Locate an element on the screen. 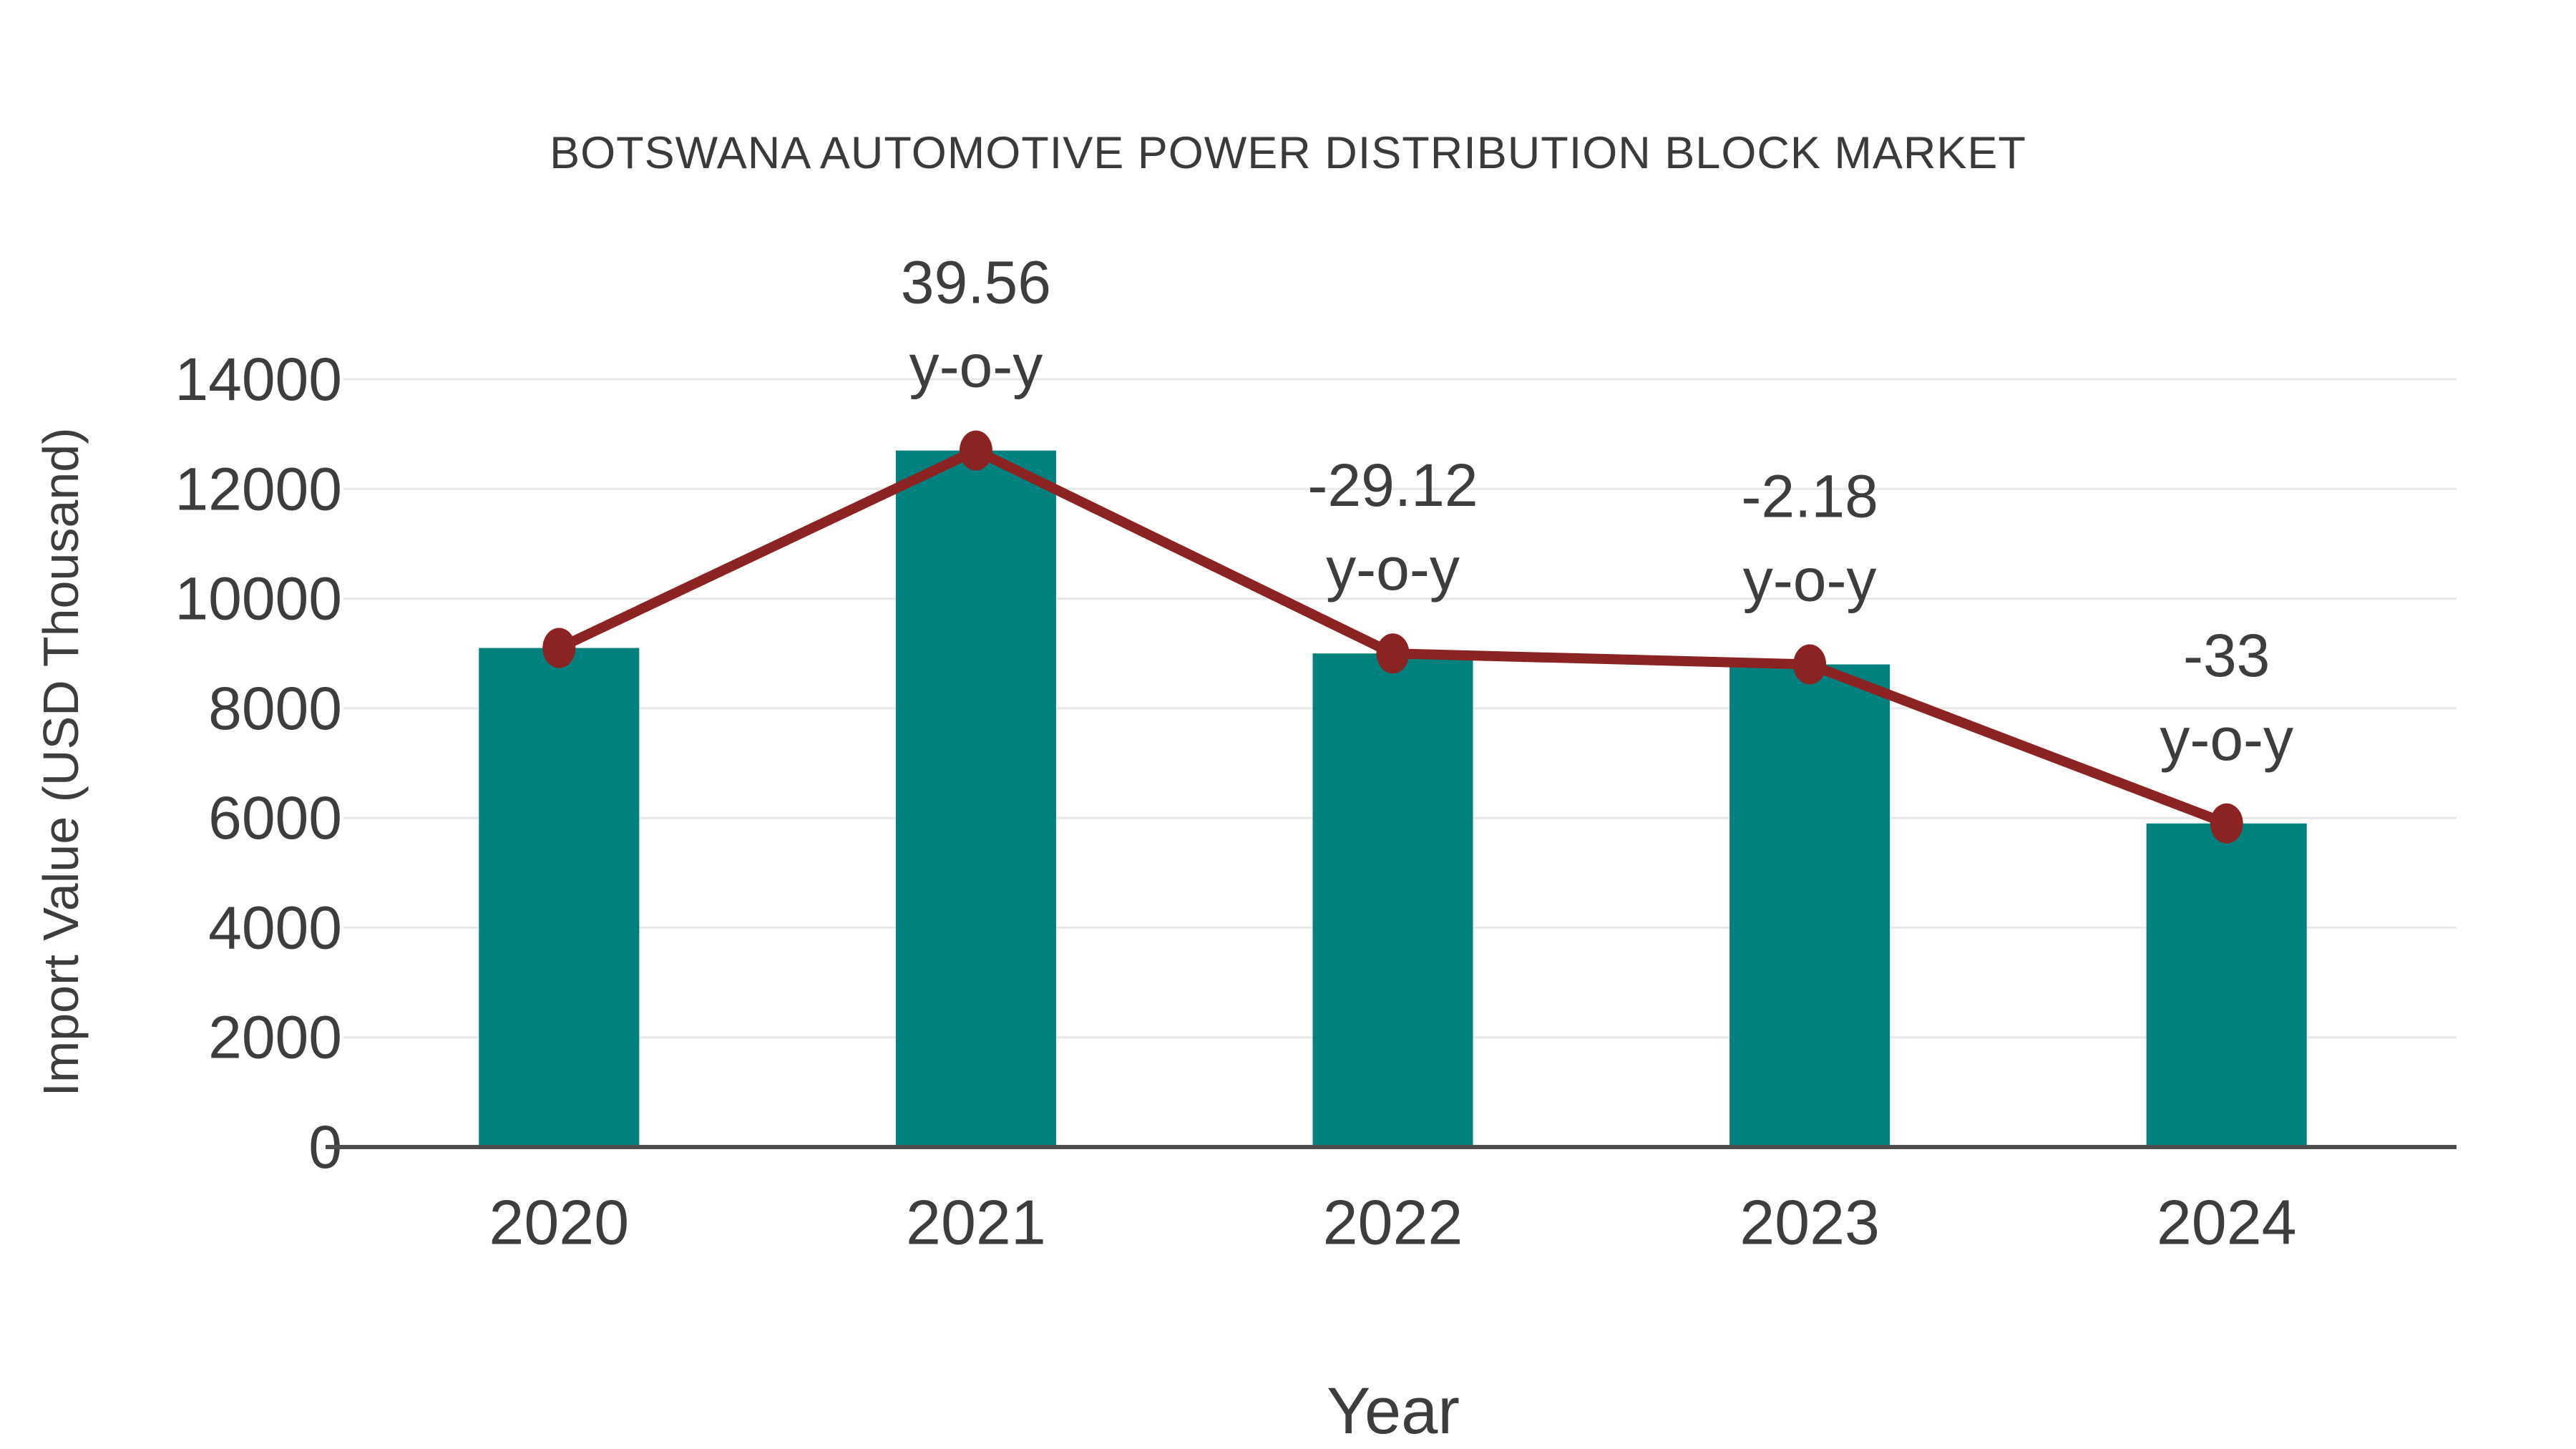 This screenshot has height=1449, width=2576. y-tick-label: 12000 is located at coordinates (258, 488).